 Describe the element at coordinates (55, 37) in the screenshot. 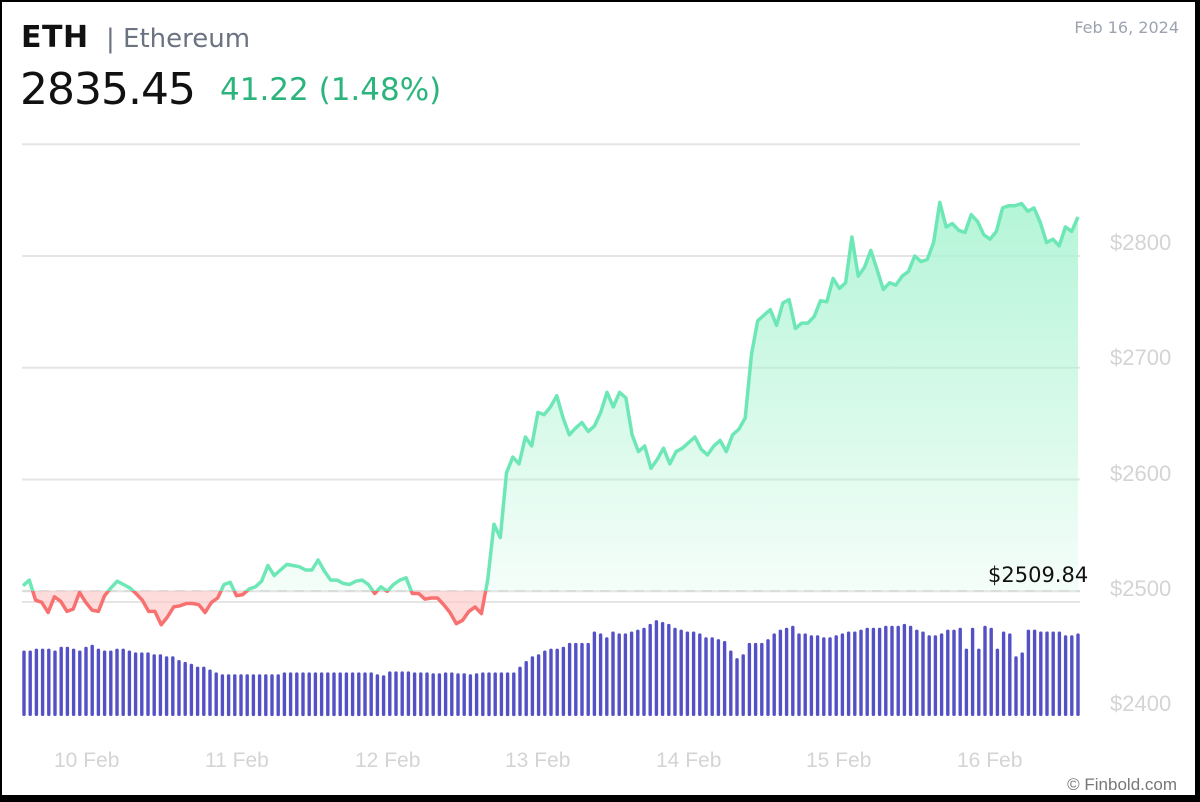

I see `ticker-symbol: ETH` at that location.